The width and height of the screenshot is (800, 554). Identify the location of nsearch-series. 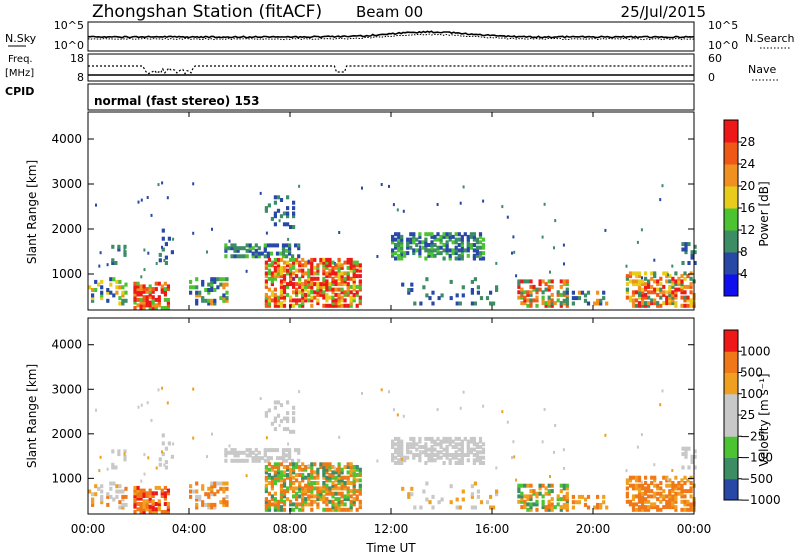
(391, 37).